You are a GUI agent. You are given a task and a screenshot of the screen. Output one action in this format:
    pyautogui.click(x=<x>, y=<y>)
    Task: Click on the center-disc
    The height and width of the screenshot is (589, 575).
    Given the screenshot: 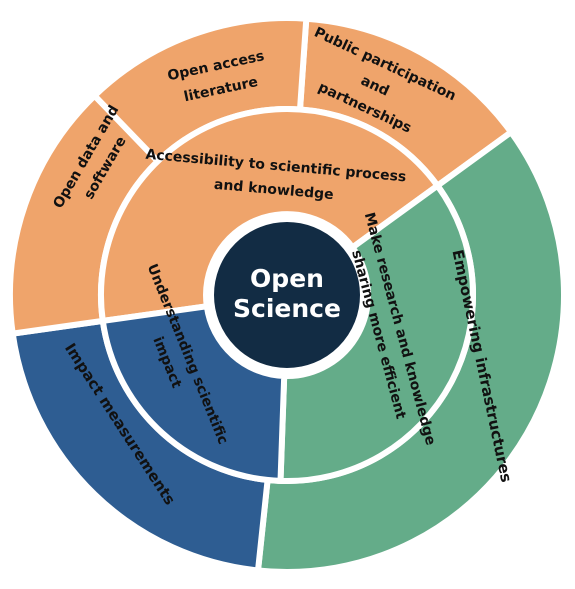 What is the action you would take?
    pyautogui.click(x=287, y=295)
    